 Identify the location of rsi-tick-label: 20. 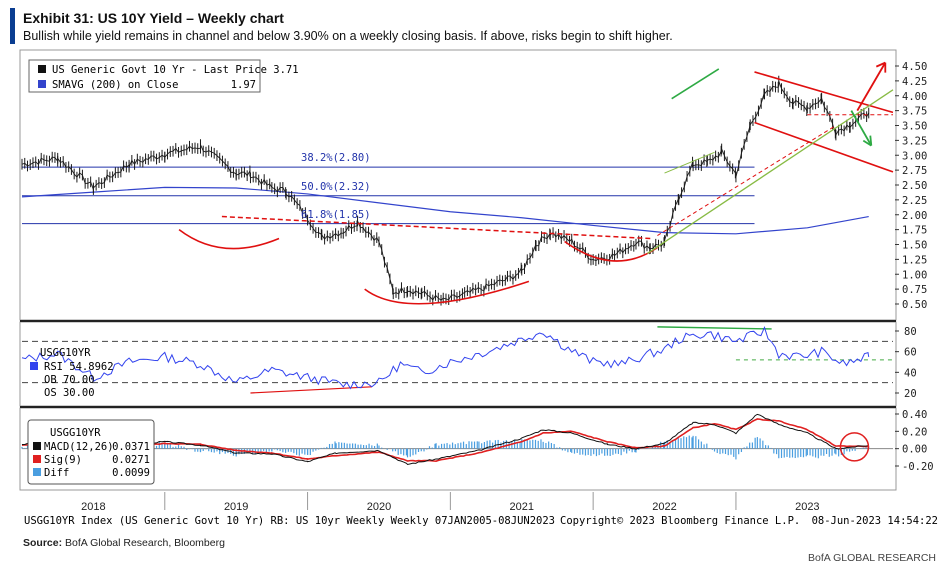
(910, 394).